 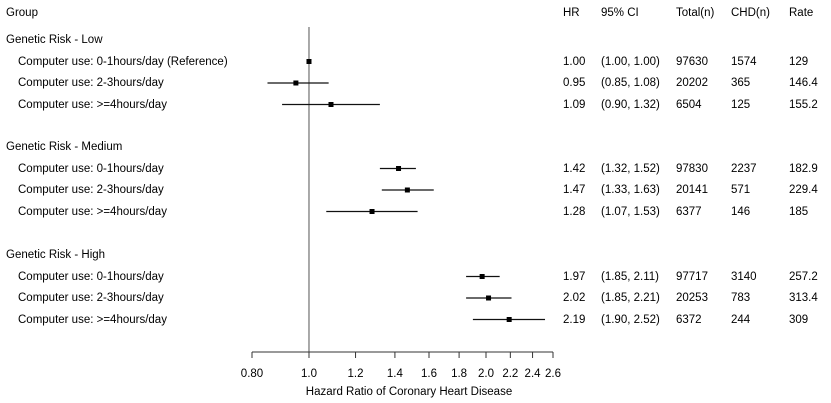 What do you see at coordinates (553, 374) in the screenshot?
I see `x-tick-label: 2.6` at bounding box center [553, 374].